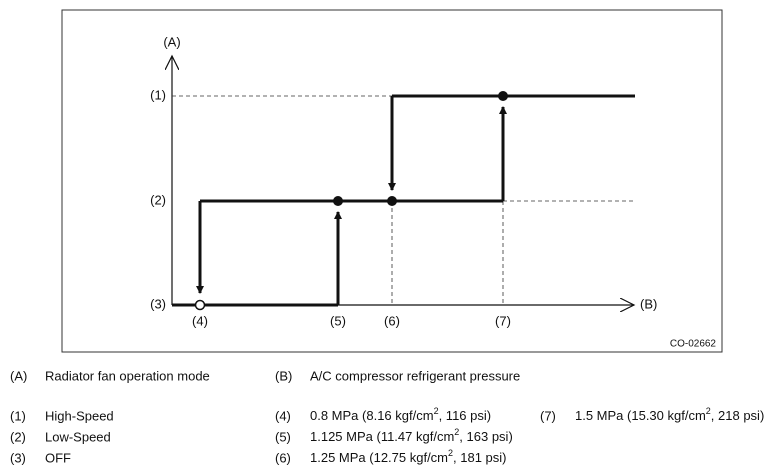 Image resolution: width=784 pixels, height=475 pixels. What do you see at coordinates (392, 320) in the screenshot?
I see `point-label: (6)` at bounding box center [392, 320].